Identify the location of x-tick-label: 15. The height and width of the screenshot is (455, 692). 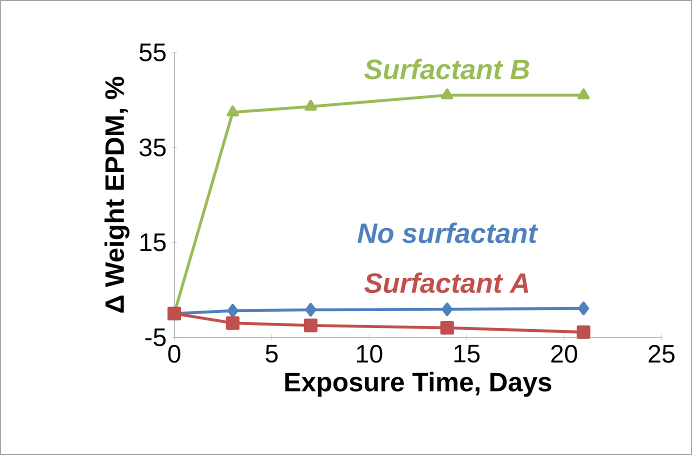
(467, 353).